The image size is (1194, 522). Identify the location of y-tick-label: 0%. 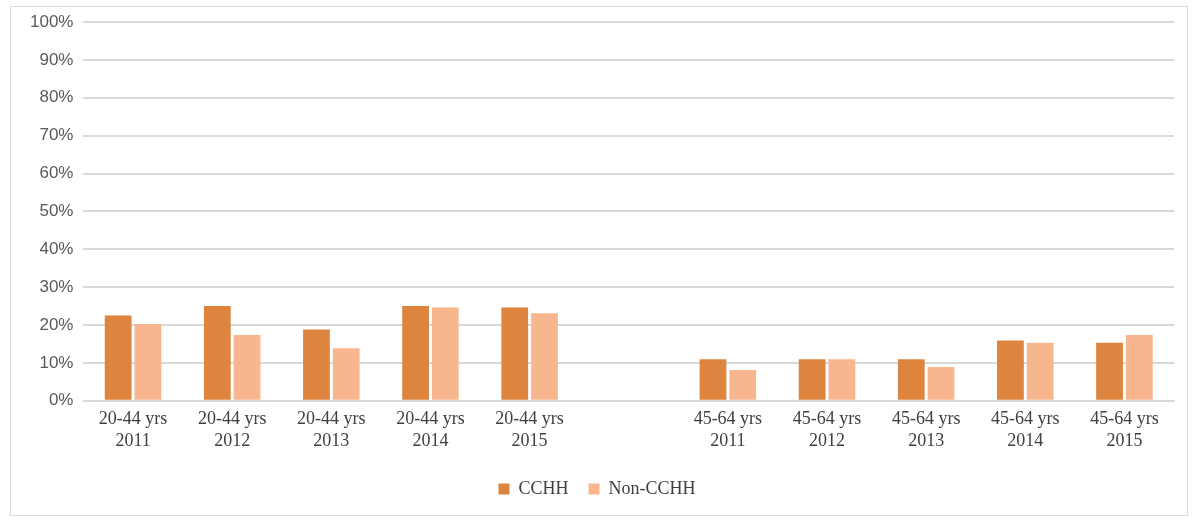
(61, 400).